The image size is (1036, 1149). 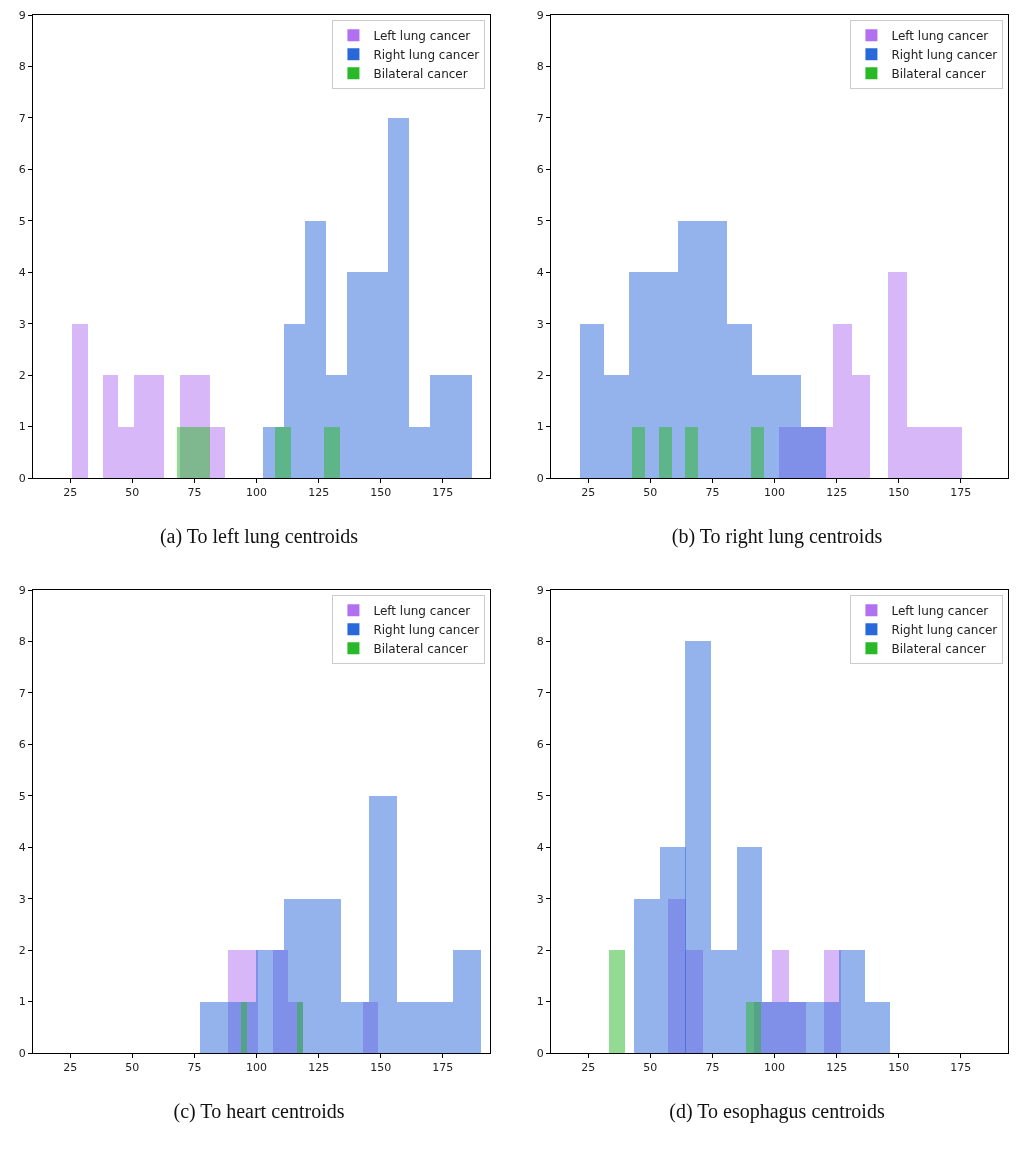 What do you see at coordinates (259, 1111) in the screenshot?
I see `text: (c) To heart centroids` at bounding box center [259, 1111].